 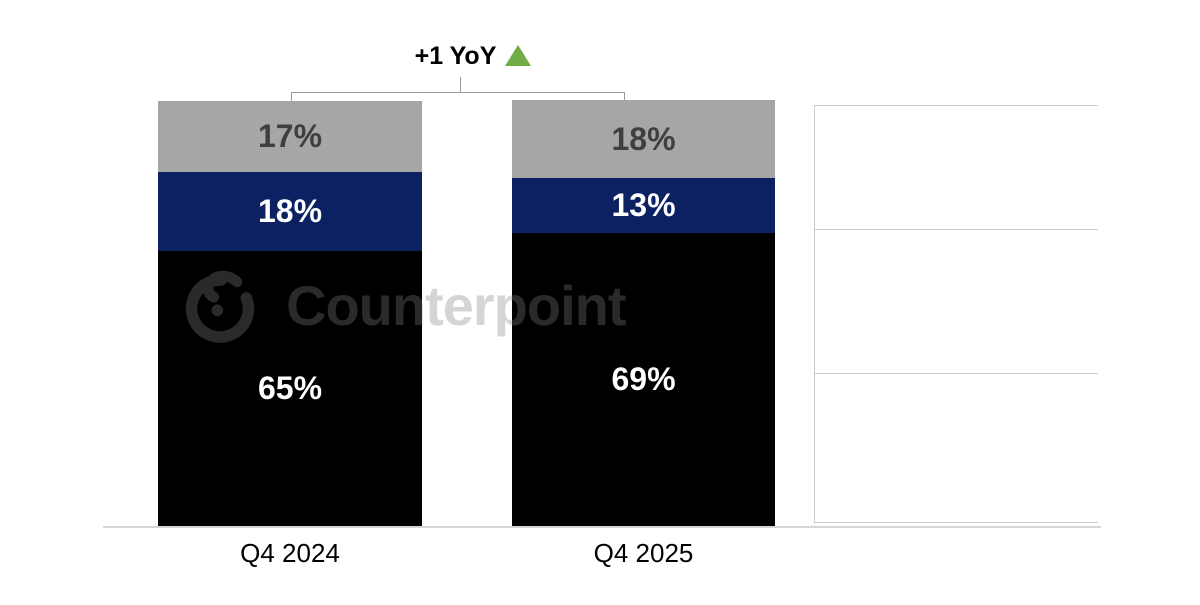 I want to click on bracket-stem, so click(x=460, y=84).